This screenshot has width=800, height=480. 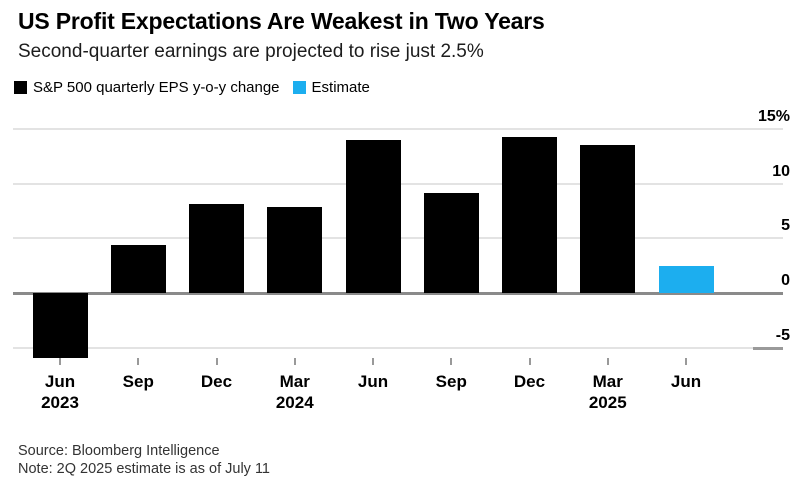 What do you see at coordinates (144, 469) in the screenshot?
I see `estimate-note: Note: 2Q 2025 estimate is as of July 11` at bounding box center [144, 469].